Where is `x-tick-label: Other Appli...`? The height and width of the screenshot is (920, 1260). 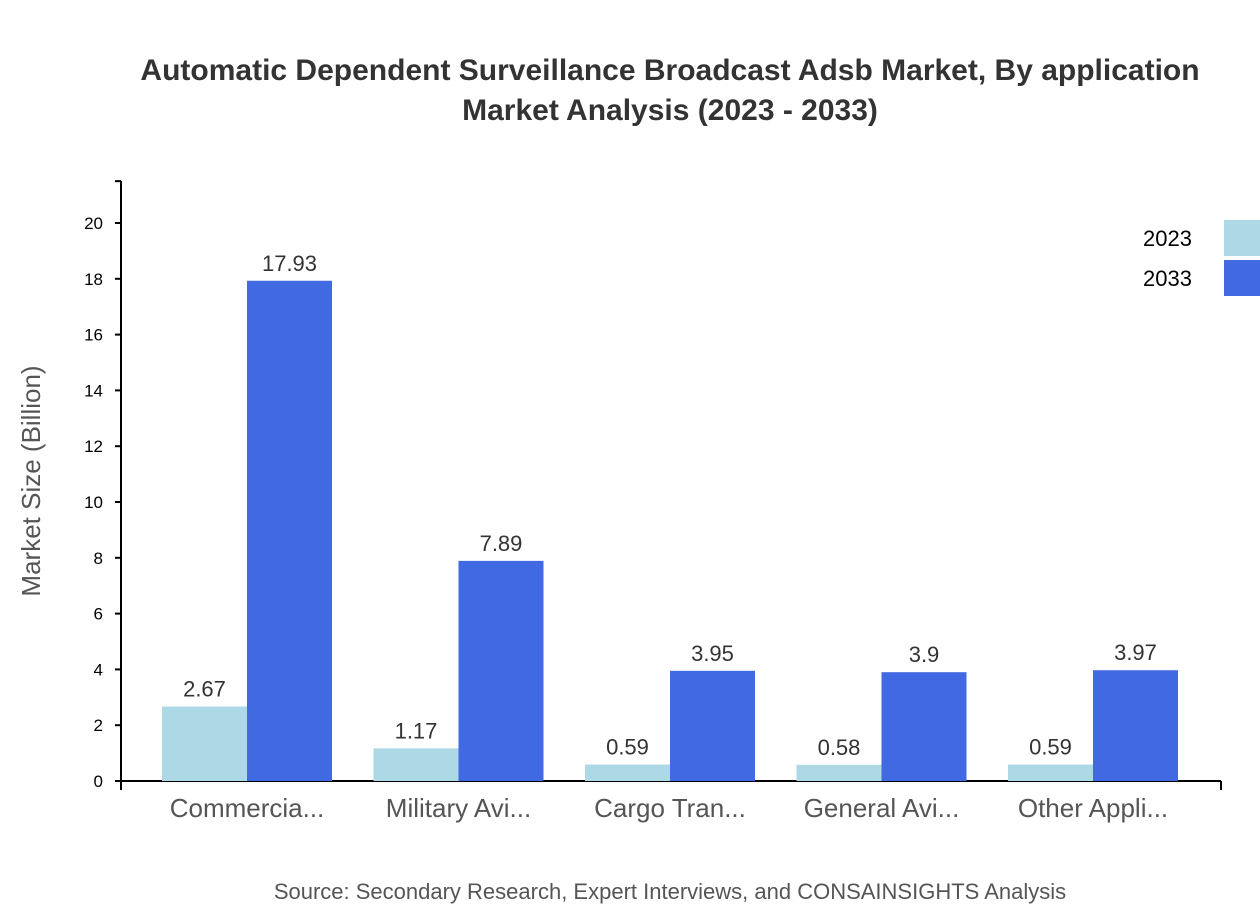 x-tick-label: Other Appli... is located at coordinates (1093, 808).